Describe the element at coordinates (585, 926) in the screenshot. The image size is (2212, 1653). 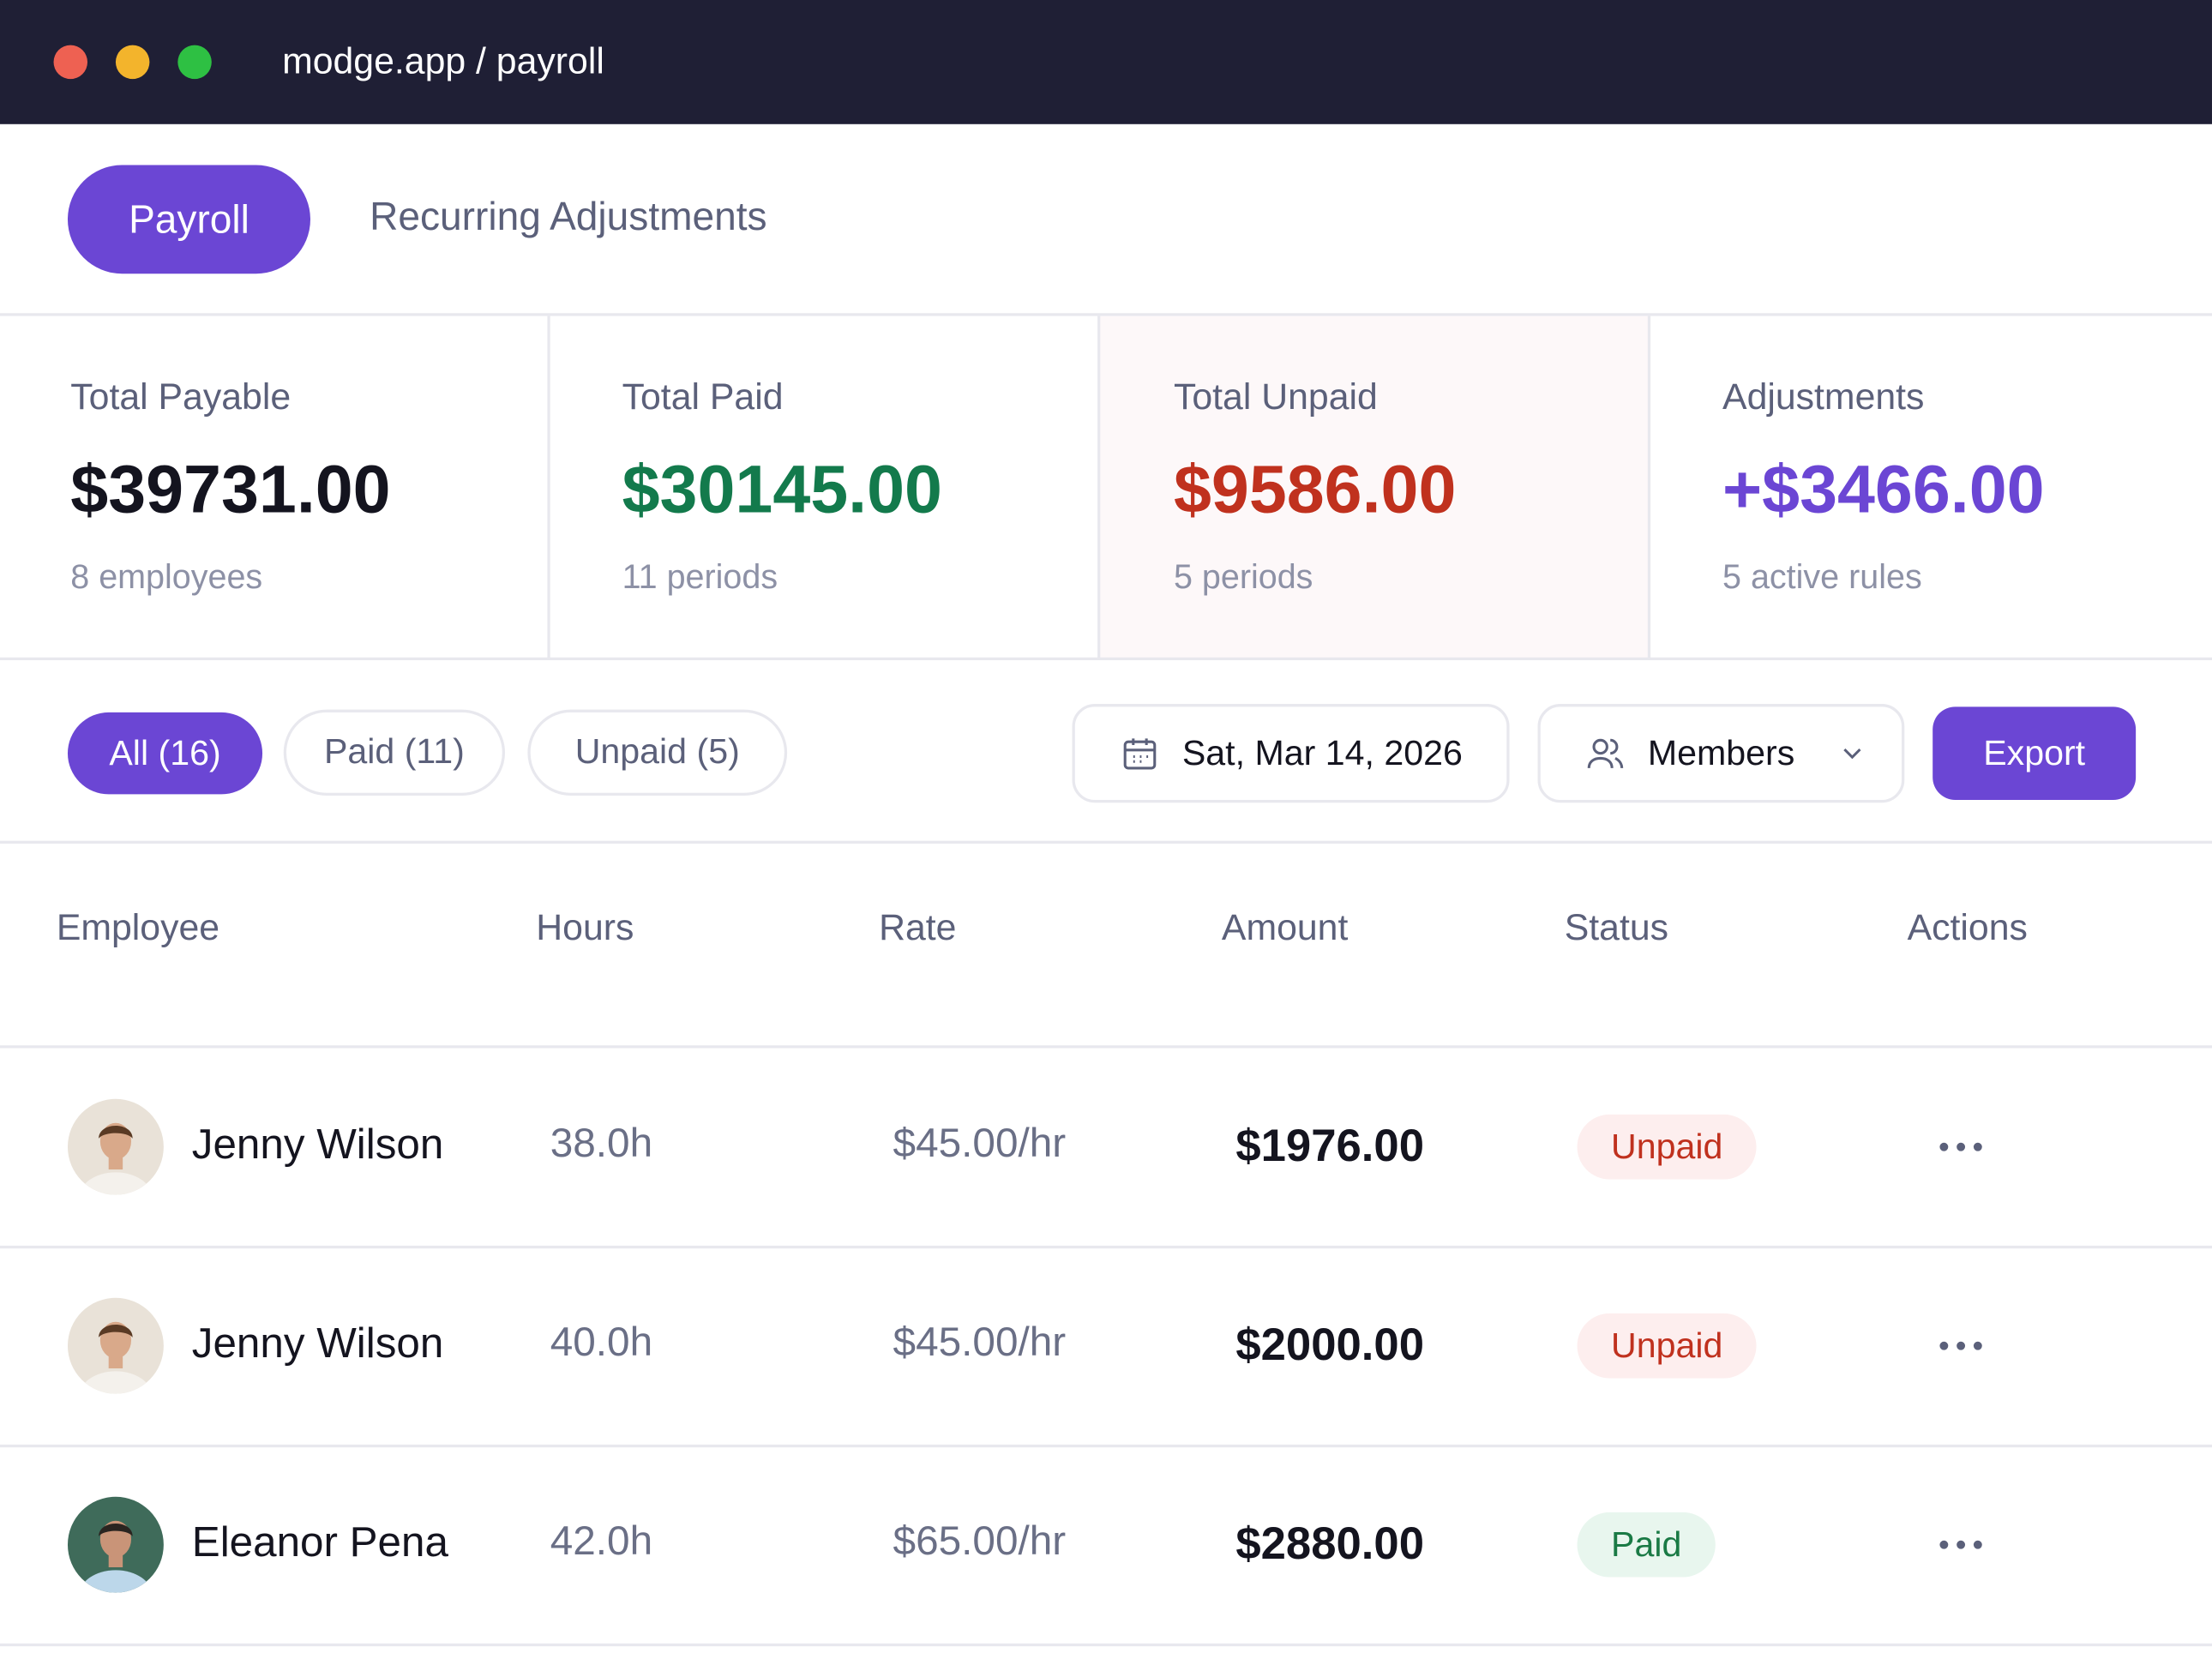
I see `column-header: Hours` at that location.